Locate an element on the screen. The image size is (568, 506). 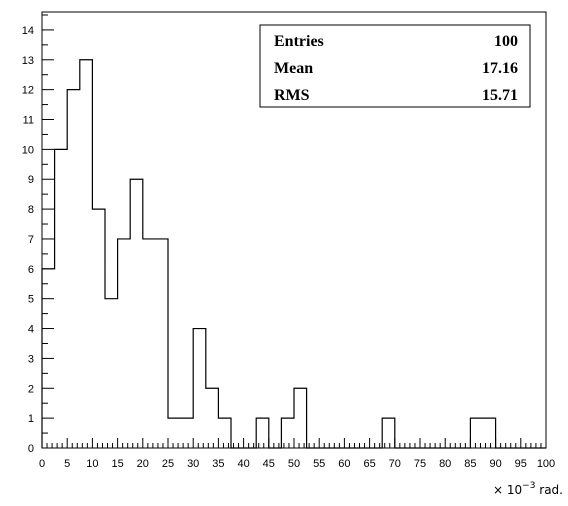
x-tick-label: 70 is located at coordinates (395, 464).